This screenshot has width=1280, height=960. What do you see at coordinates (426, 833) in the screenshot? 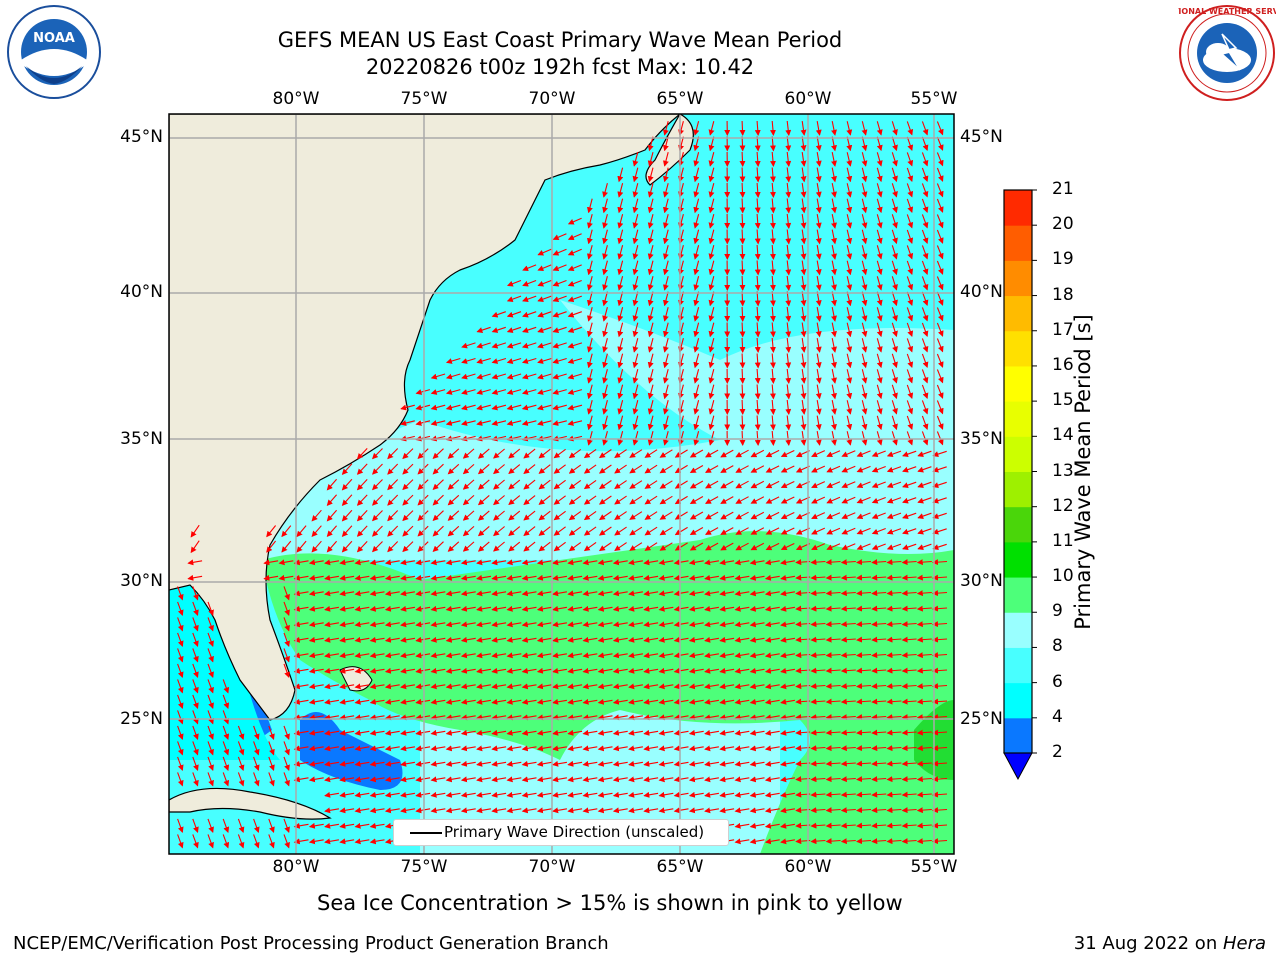
I see `legend-line-swatch` at bounding box center [426, 833].